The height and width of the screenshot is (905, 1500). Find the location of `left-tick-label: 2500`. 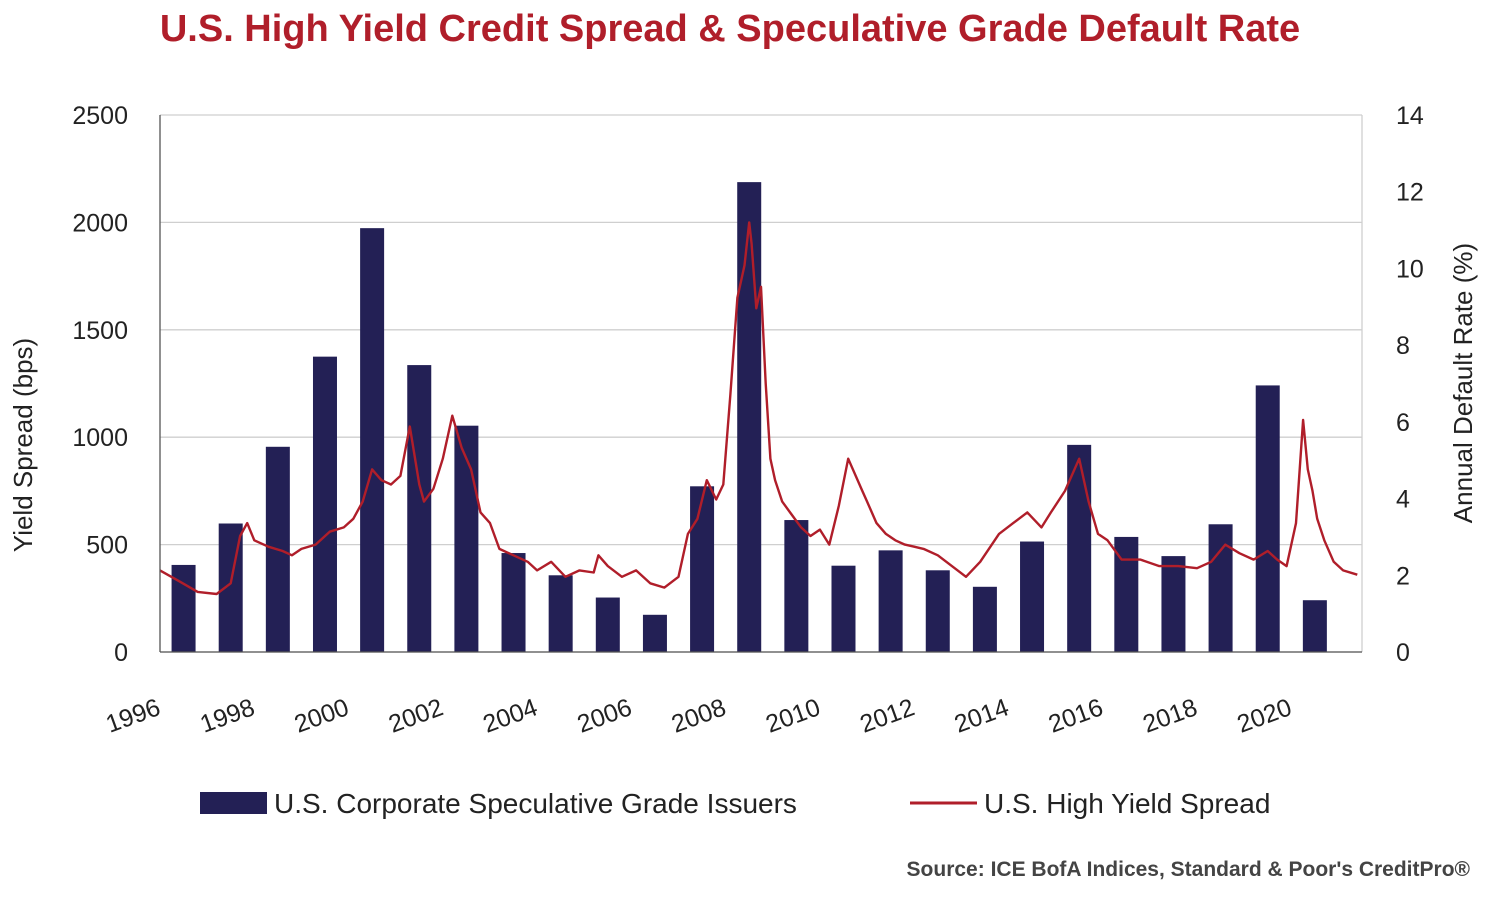

left-tick-label: 2500 is located at coordinates (100, 116).